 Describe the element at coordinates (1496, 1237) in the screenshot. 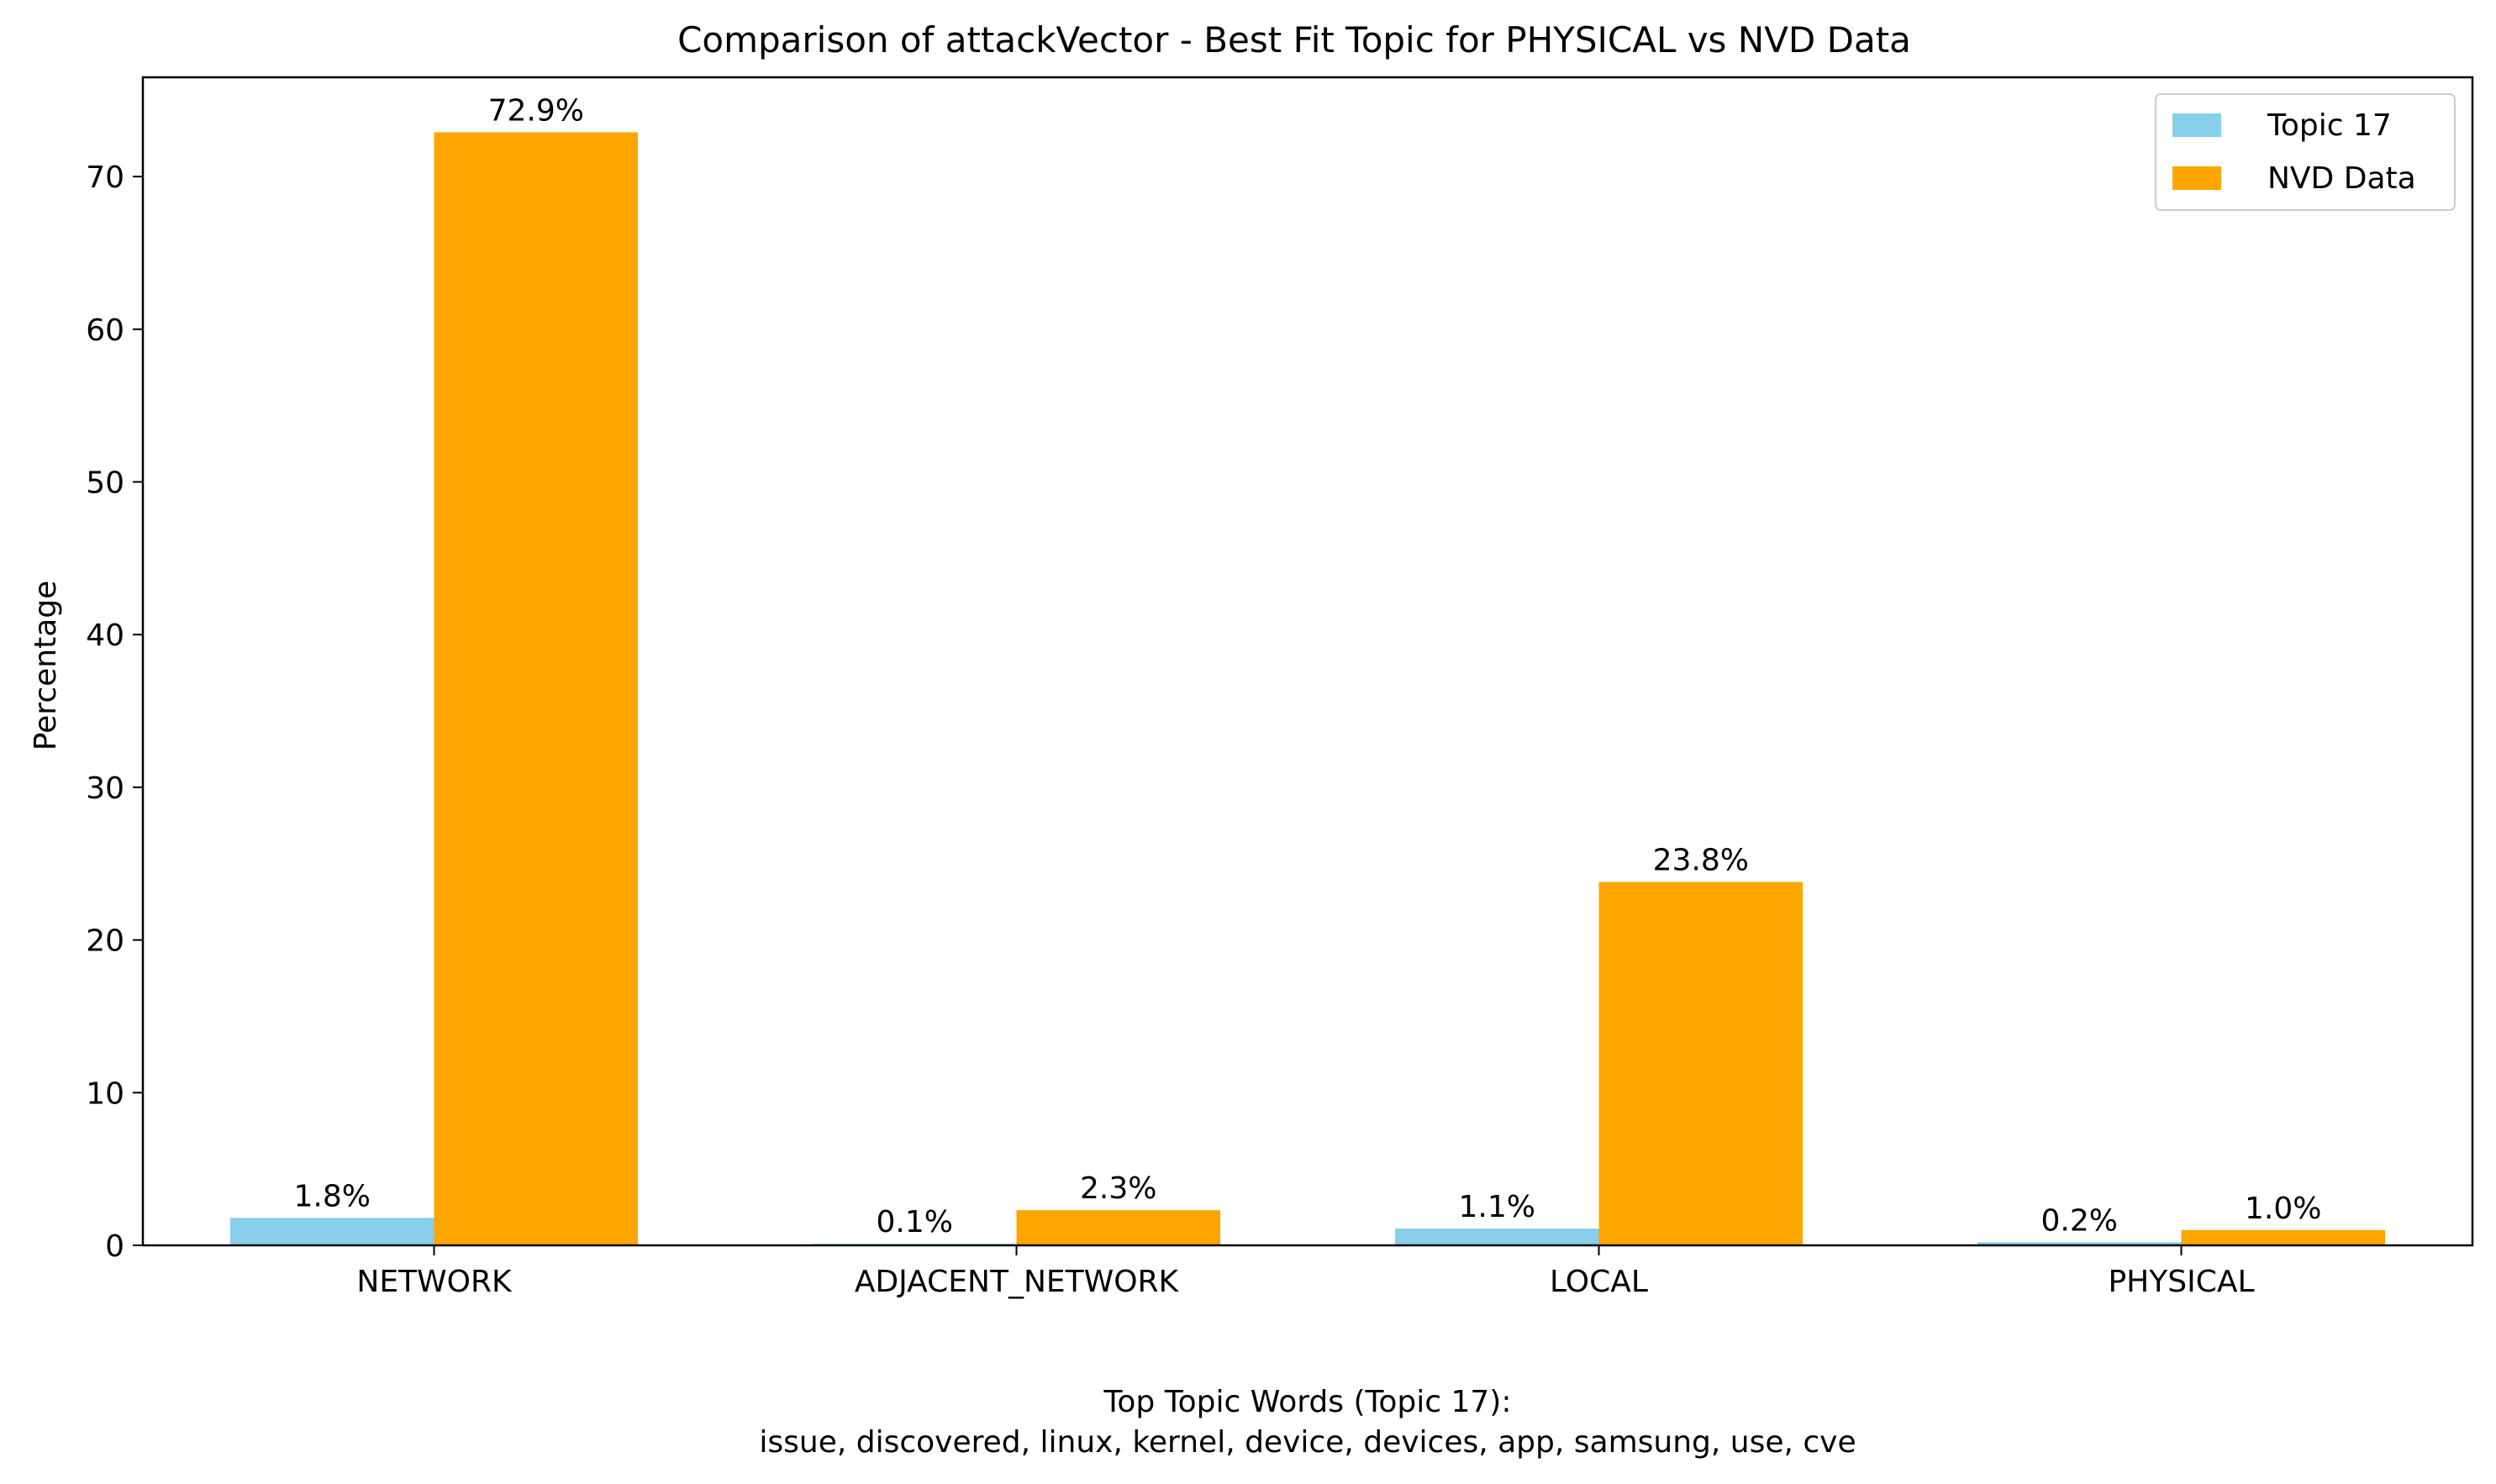

I see `bar-topic-17-local` at that location.